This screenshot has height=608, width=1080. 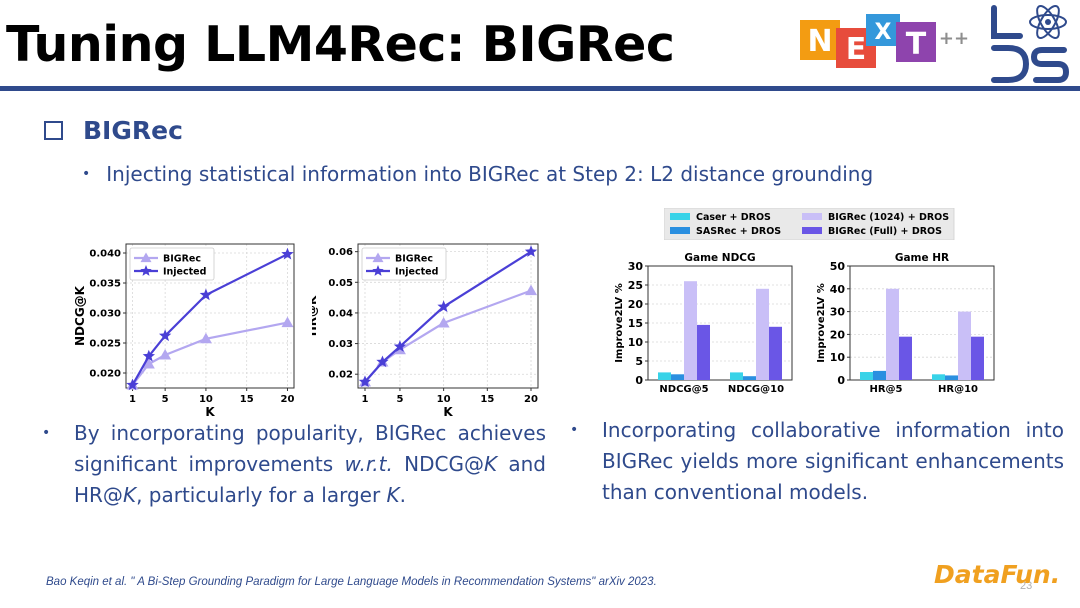 I want to click on y-tick-label: 10, so click(x=636, y=342).